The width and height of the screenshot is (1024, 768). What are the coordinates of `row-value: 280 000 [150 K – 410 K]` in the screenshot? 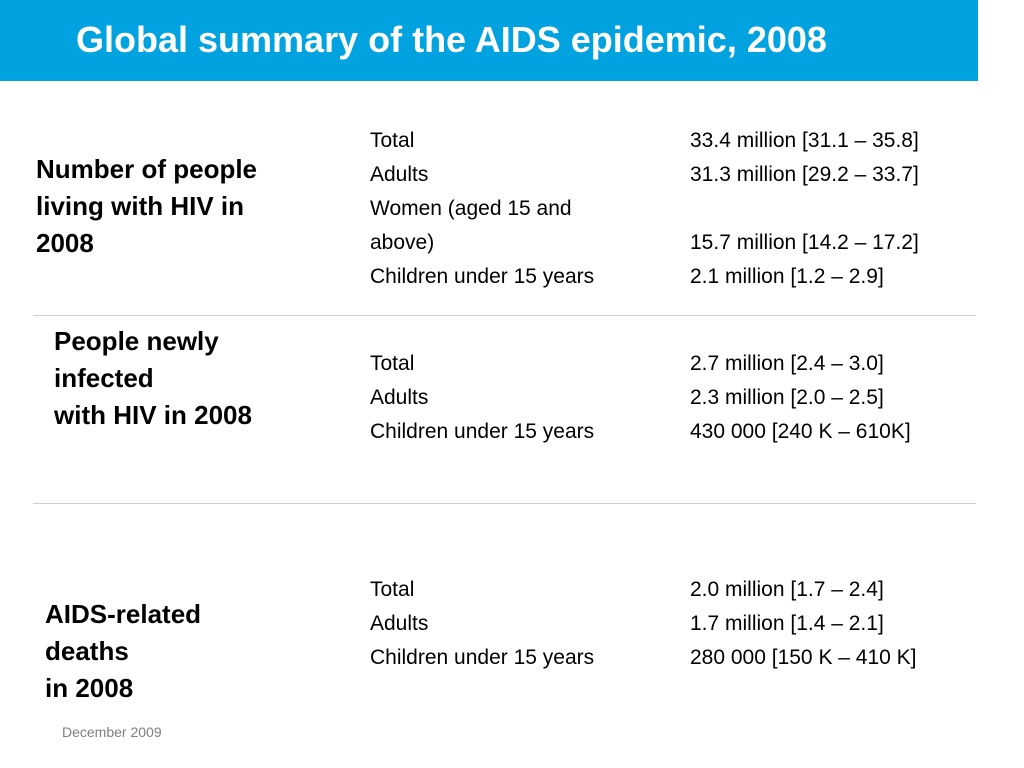 It's located at (803, 657).